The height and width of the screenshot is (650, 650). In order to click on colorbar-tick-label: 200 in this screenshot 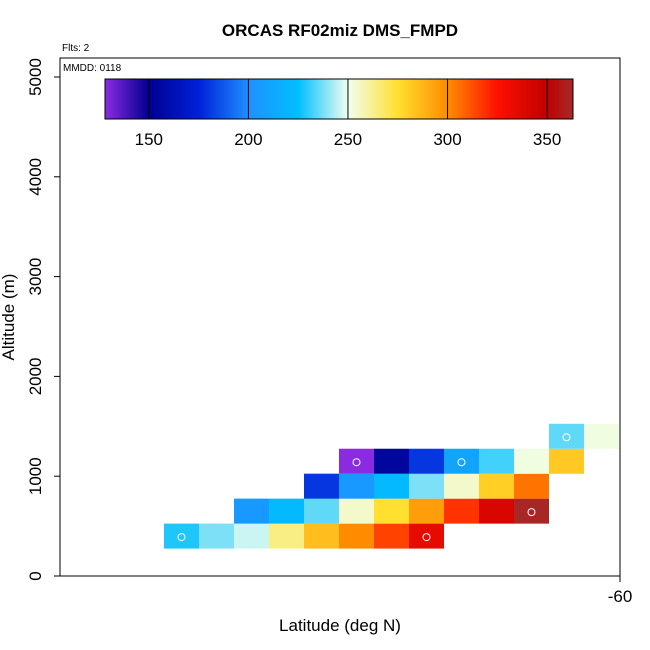, I will do `click(248, 139)`.